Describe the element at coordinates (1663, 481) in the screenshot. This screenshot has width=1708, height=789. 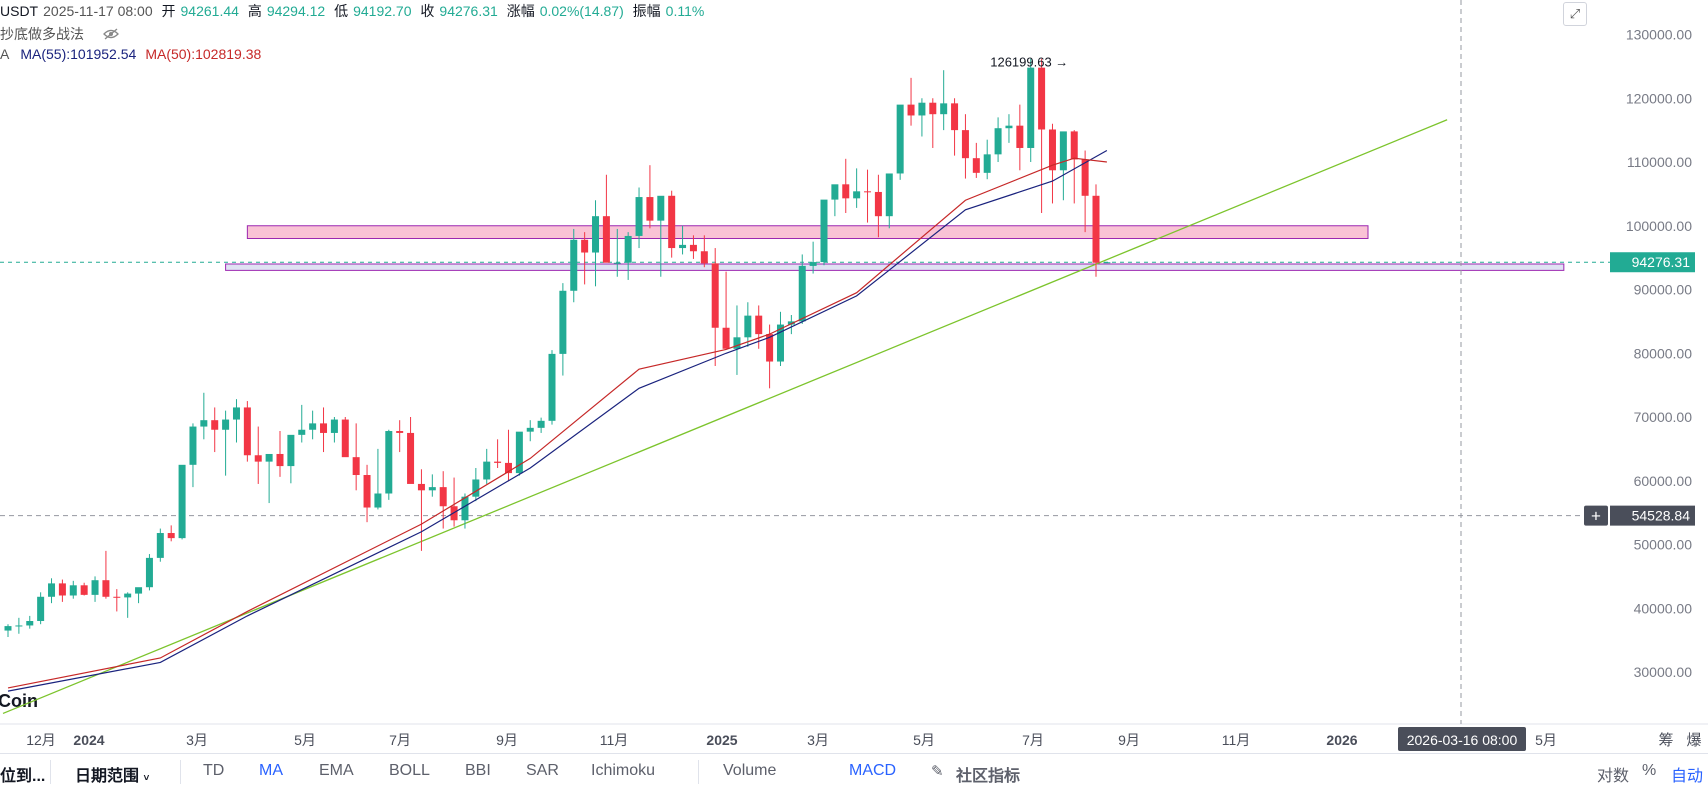
I see `price-tick-label: 60000.00` at that location.